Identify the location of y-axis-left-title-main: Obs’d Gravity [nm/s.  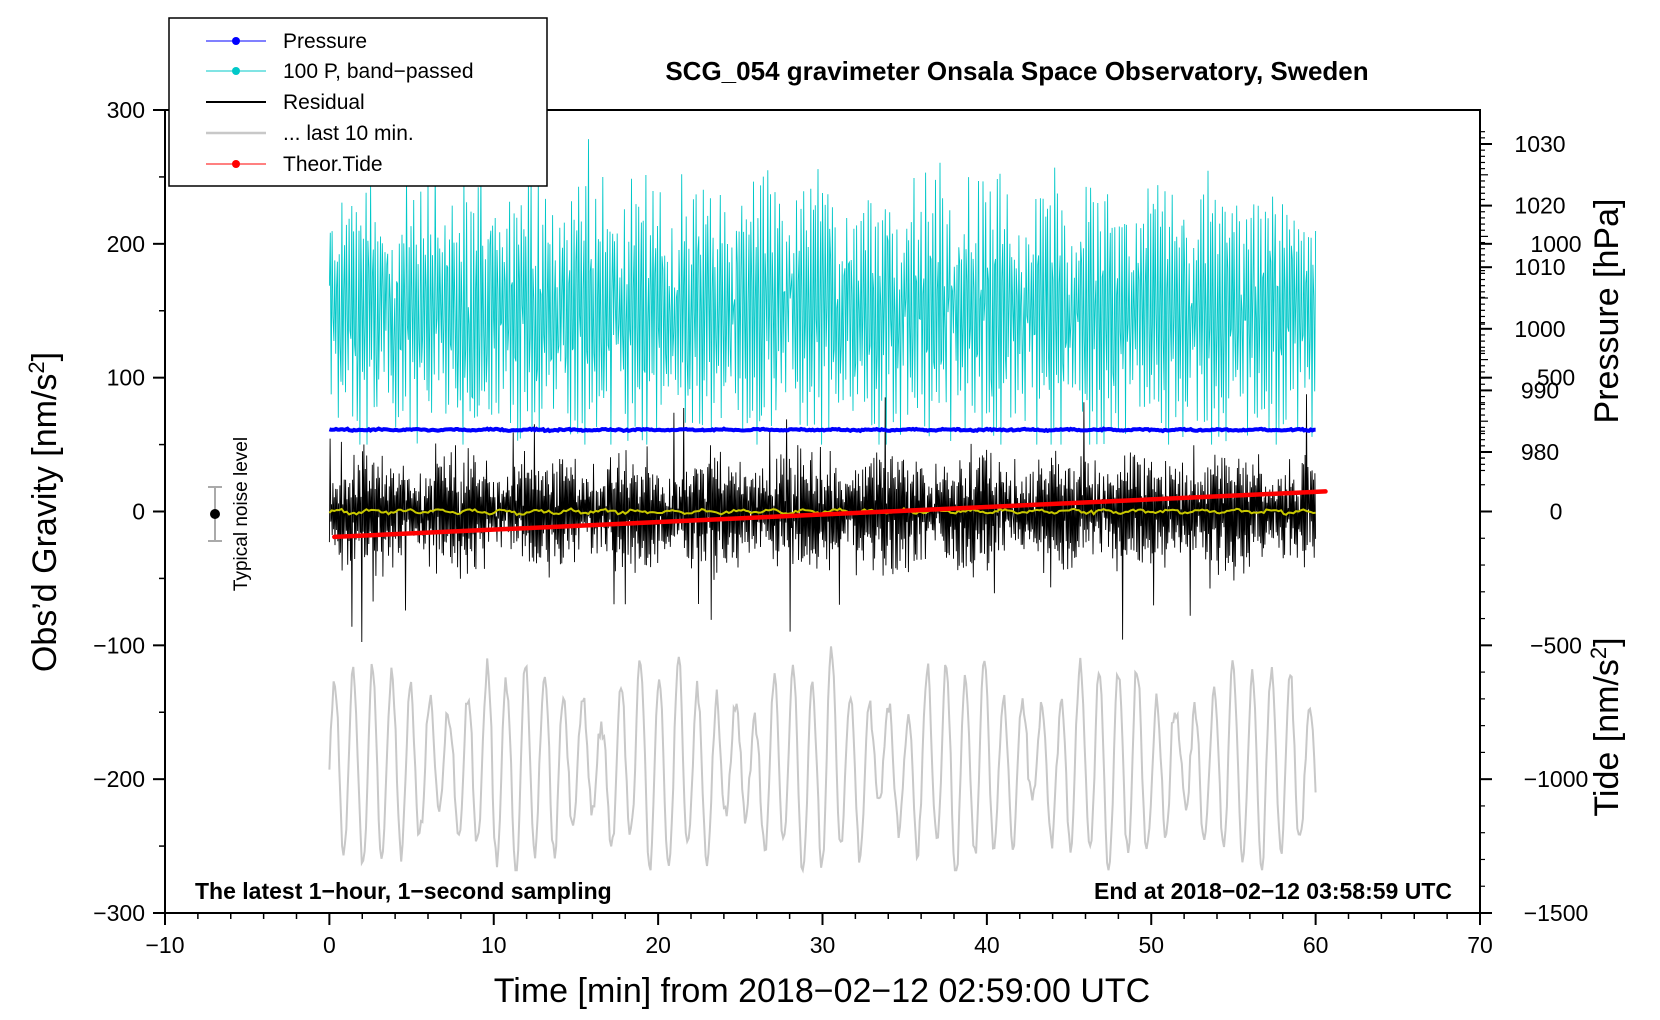
(45, 523).